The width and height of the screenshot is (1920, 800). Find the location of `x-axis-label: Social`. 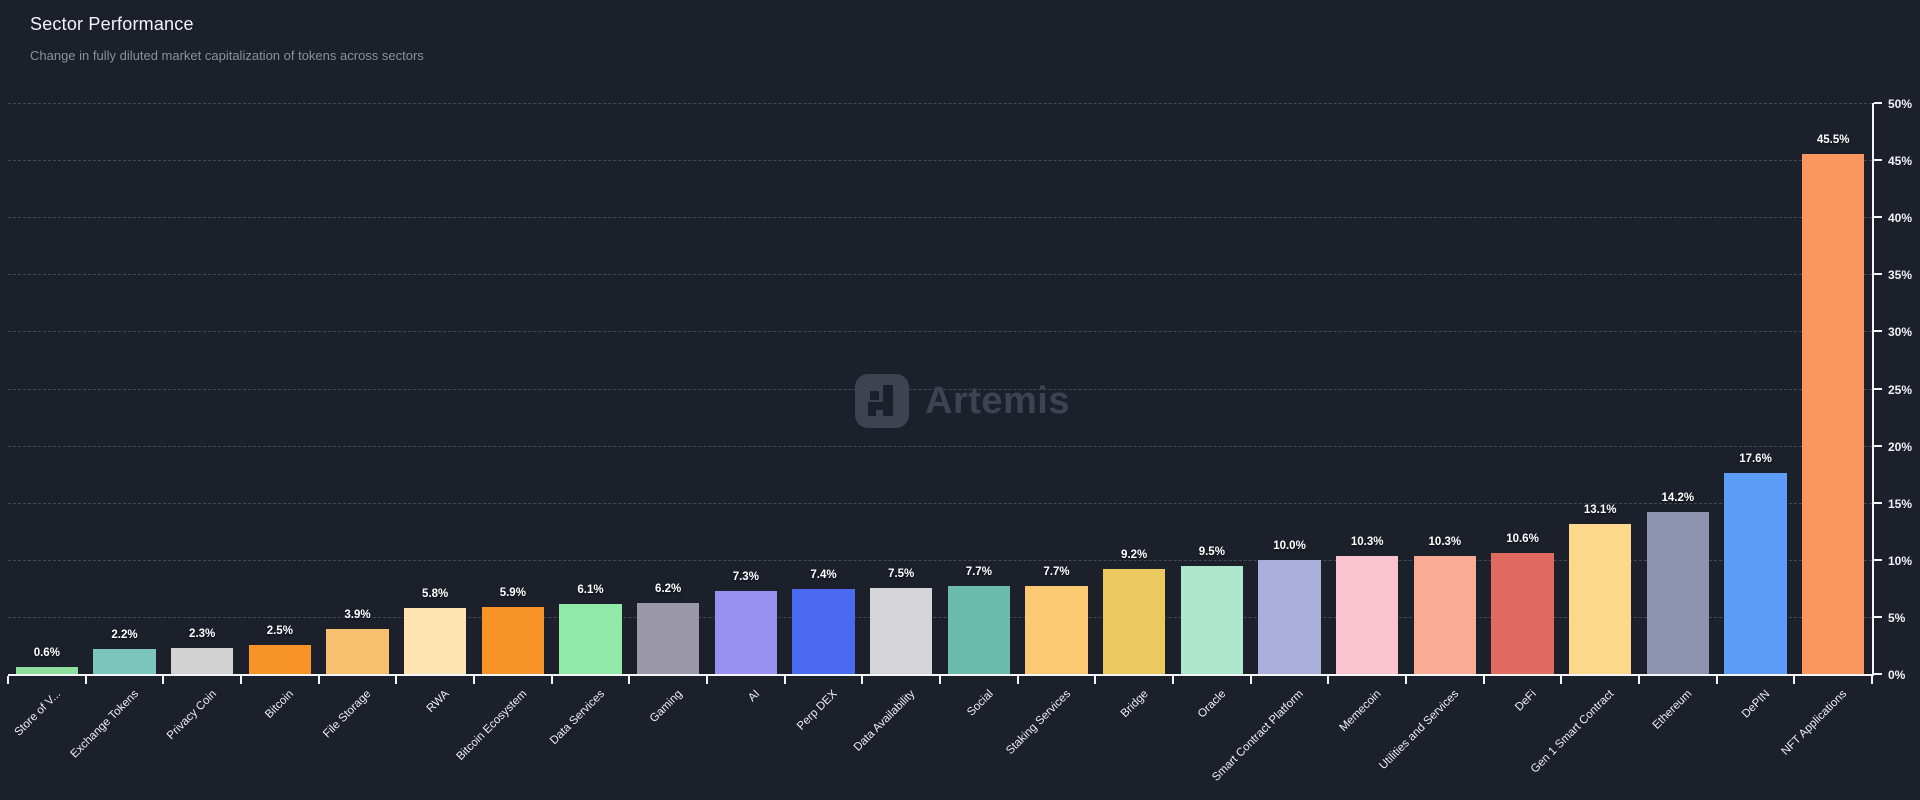

x-axis-label: Social is located at coordinates (980, 703).